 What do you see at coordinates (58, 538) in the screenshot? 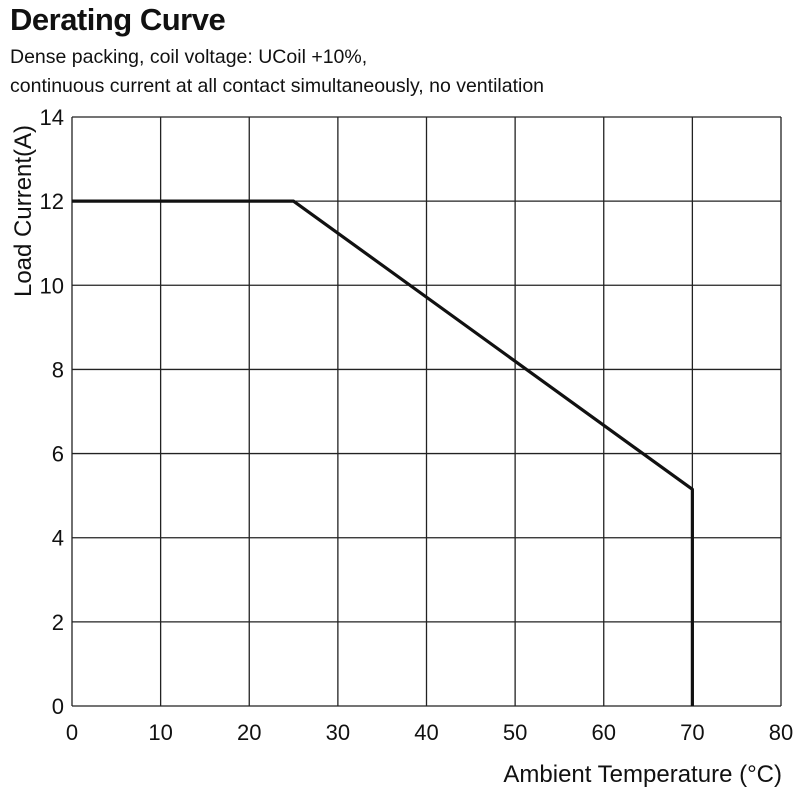
I see `y-tick-label: 4` at bounding box center [58, 538].